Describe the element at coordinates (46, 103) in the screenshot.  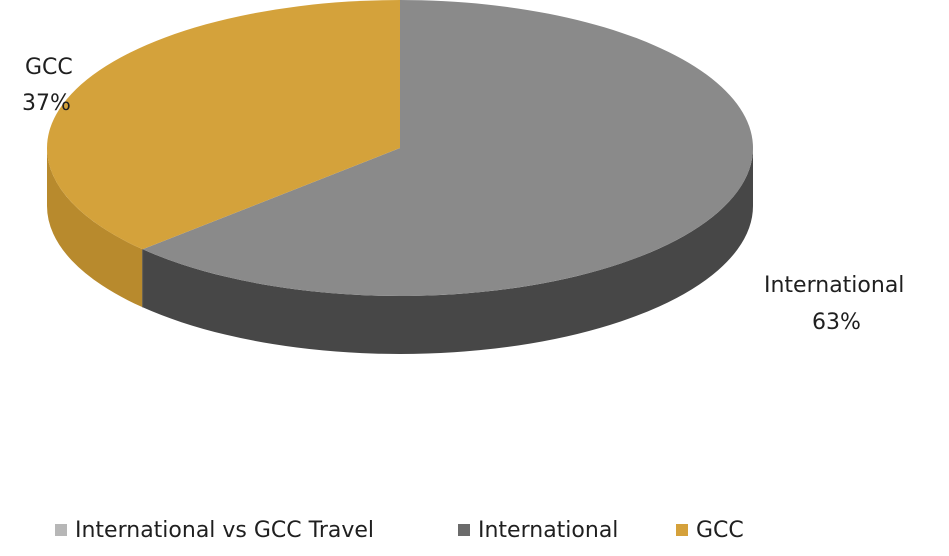
I see `slice-percent-gcc: 37%` at that location.